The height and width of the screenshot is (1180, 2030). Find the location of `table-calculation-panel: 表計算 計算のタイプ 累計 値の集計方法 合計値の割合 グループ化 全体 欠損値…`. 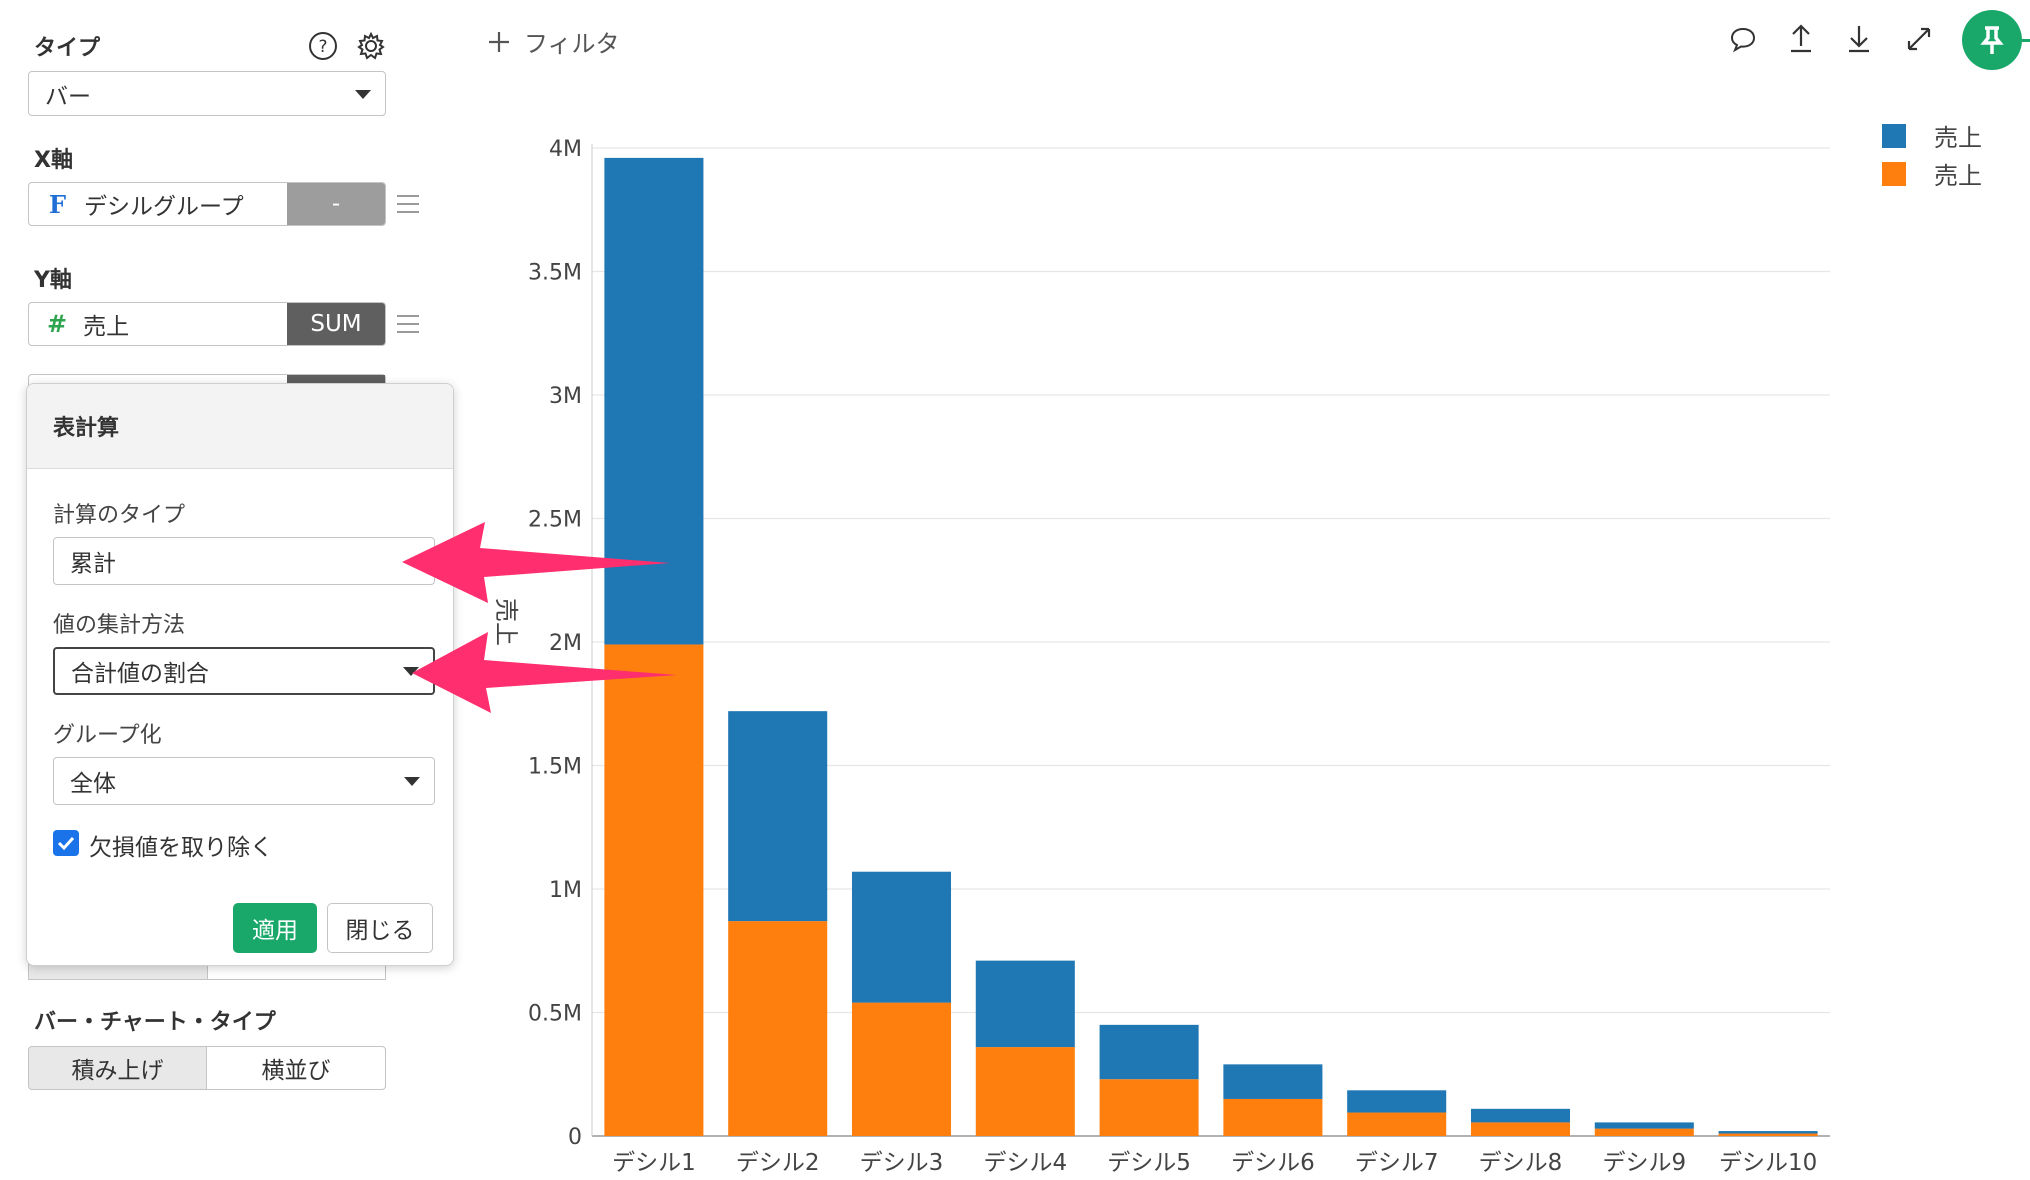

table-calculation-panel: 表計算 計算のタイプ 累計 値の集計方法 合計値の割合 グループ化 全体 欠損値… is located at coordinates (240, 674).